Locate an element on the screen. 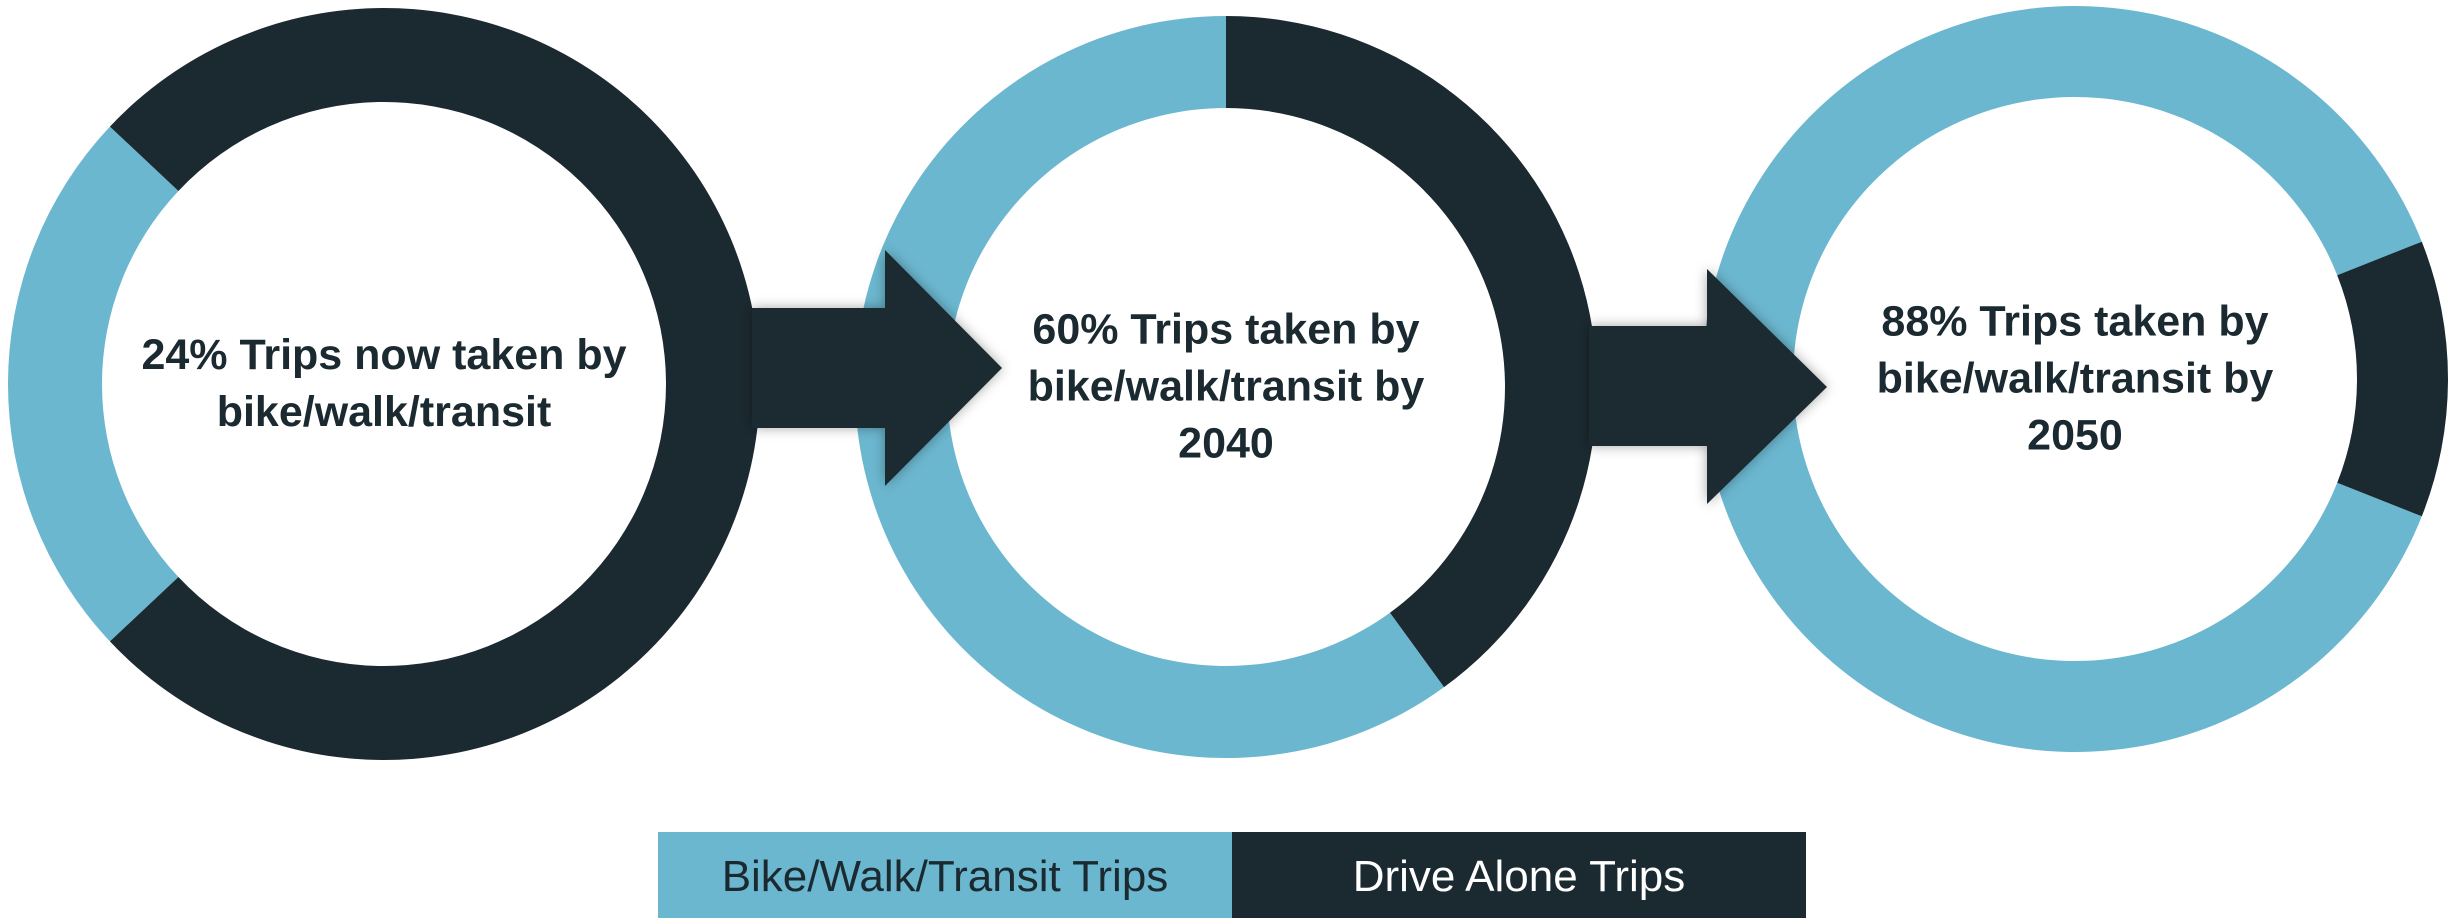 The width and height of the screenshot is (2455, 918). center-label: 24% Trips now taken by bike/walk/transit is located at coordinates (384, 383).